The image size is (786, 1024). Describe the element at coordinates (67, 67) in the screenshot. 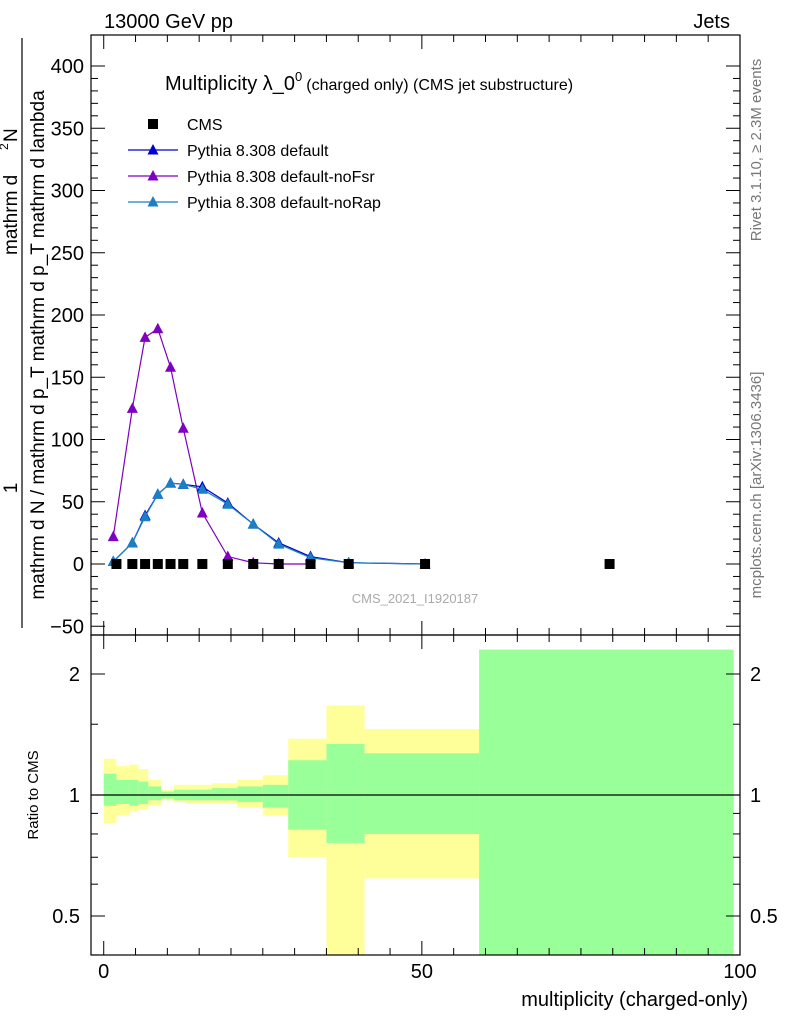

I see `main-ytick-label: 400` at that location.